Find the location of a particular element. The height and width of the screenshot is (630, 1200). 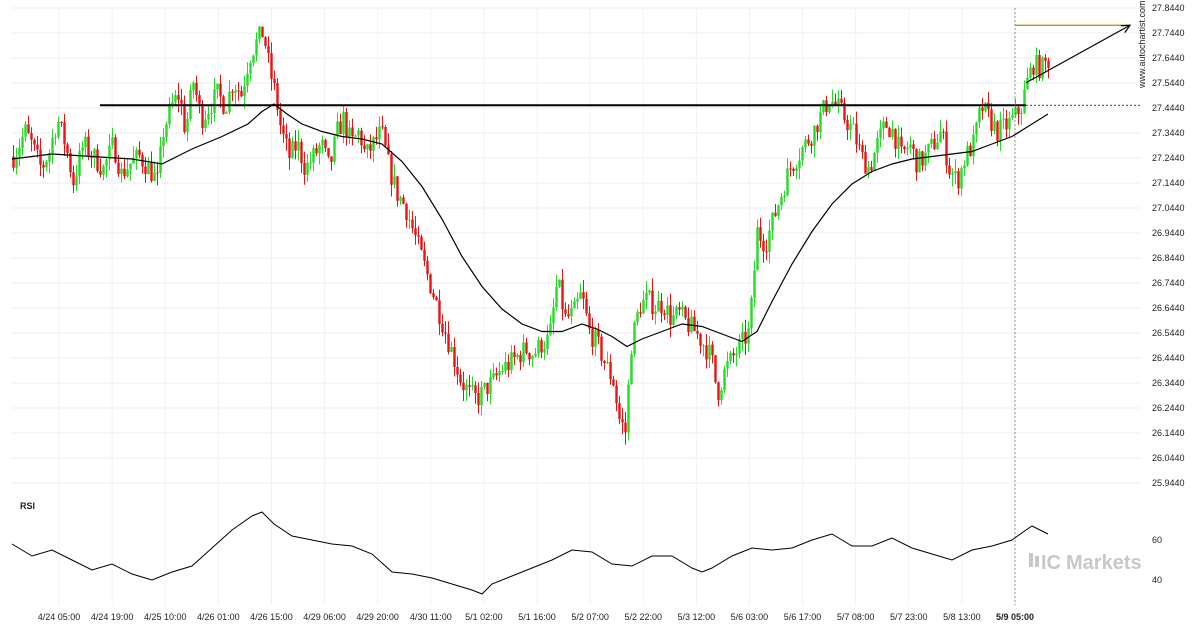

price-tick-label: 27.2440 is located at coordinates (1168, 158).